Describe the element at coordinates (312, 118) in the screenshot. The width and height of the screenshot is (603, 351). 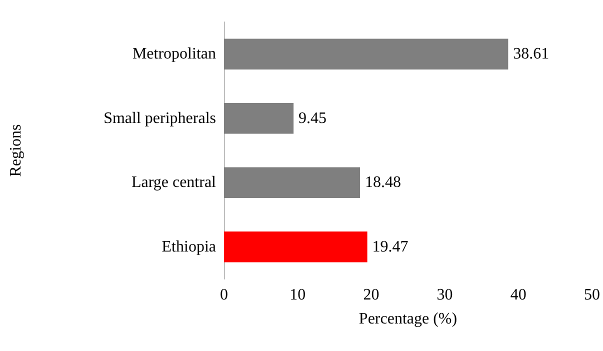
I see `data-label: 9.45` at that location.